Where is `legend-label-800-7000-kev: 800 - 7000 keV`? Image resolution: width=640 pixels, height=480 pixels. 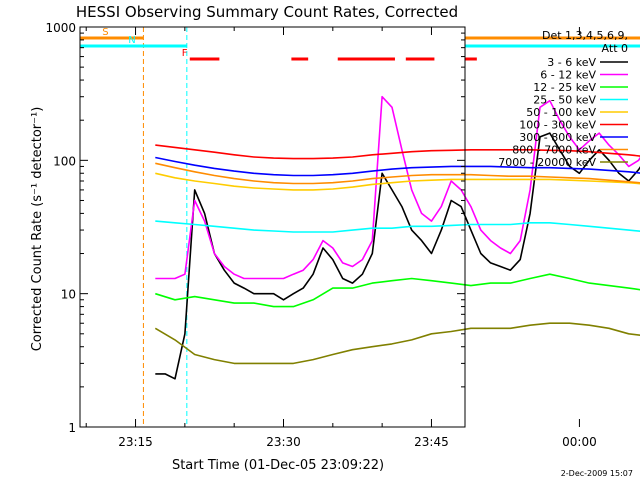 legend-label-800-7000-kev: 800 - 7000 keV is located at coordinates (554, 150).